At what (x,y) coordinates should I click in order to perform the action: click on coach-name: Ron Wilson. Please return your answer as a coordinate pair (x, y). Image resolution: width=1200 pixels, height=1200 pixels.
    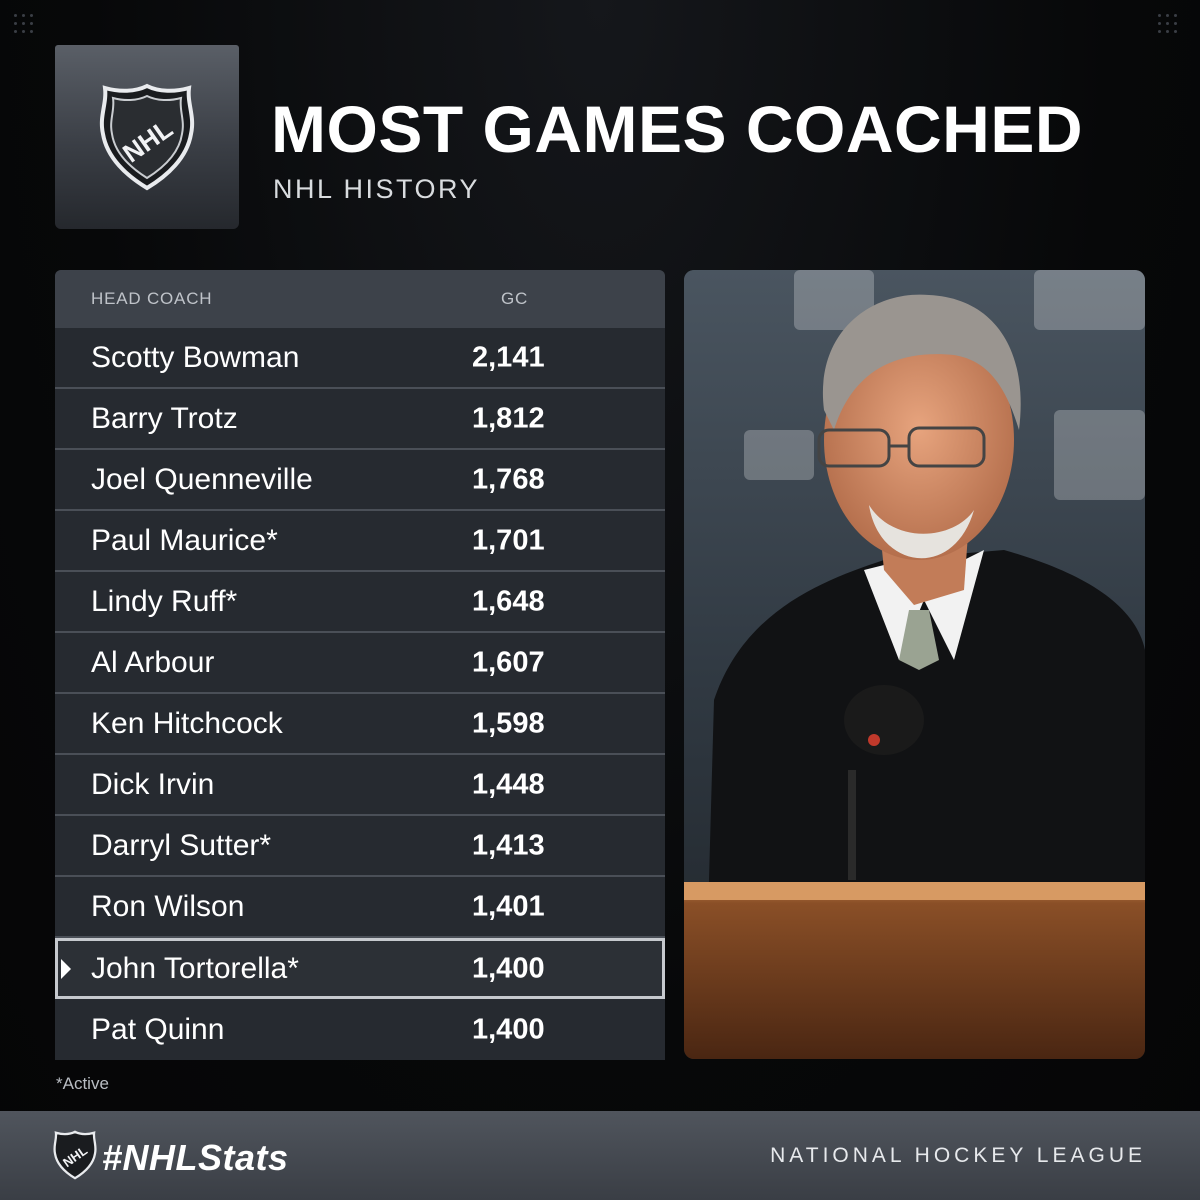
    Looking at the image, I should click on (168, 906).